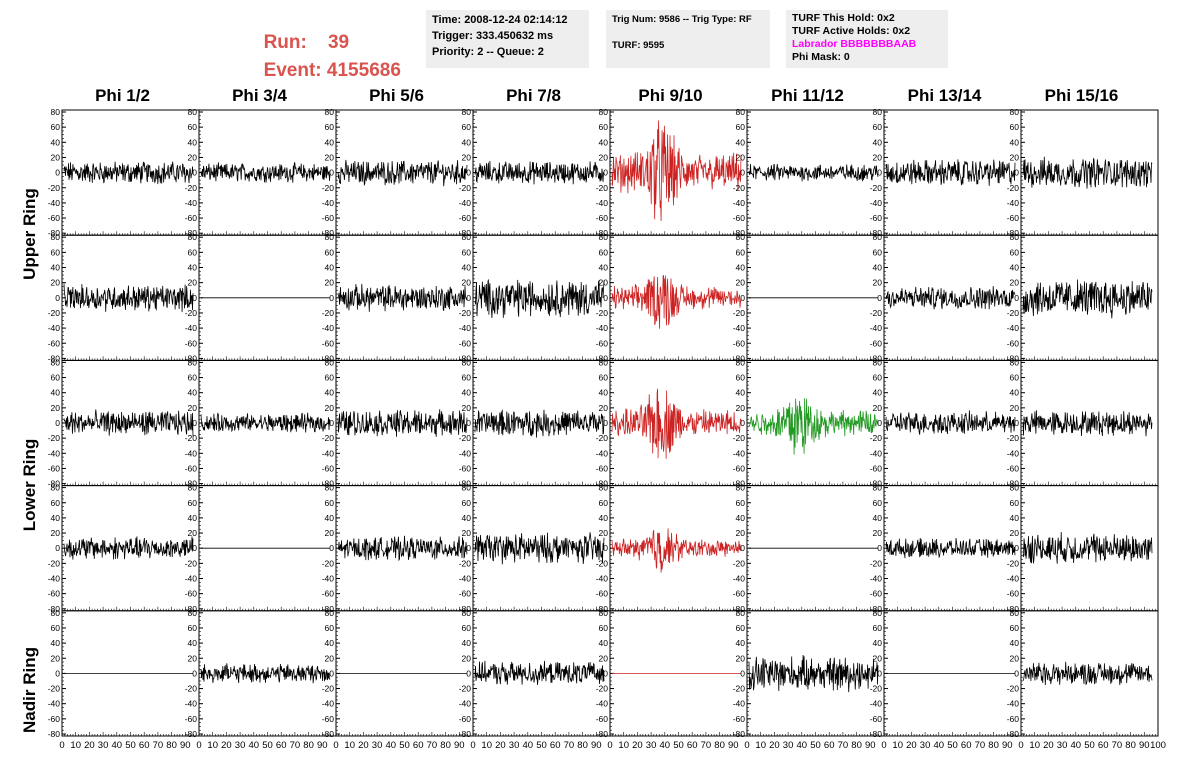  I want to click on x-tick-label: 50, so click(678, 745).